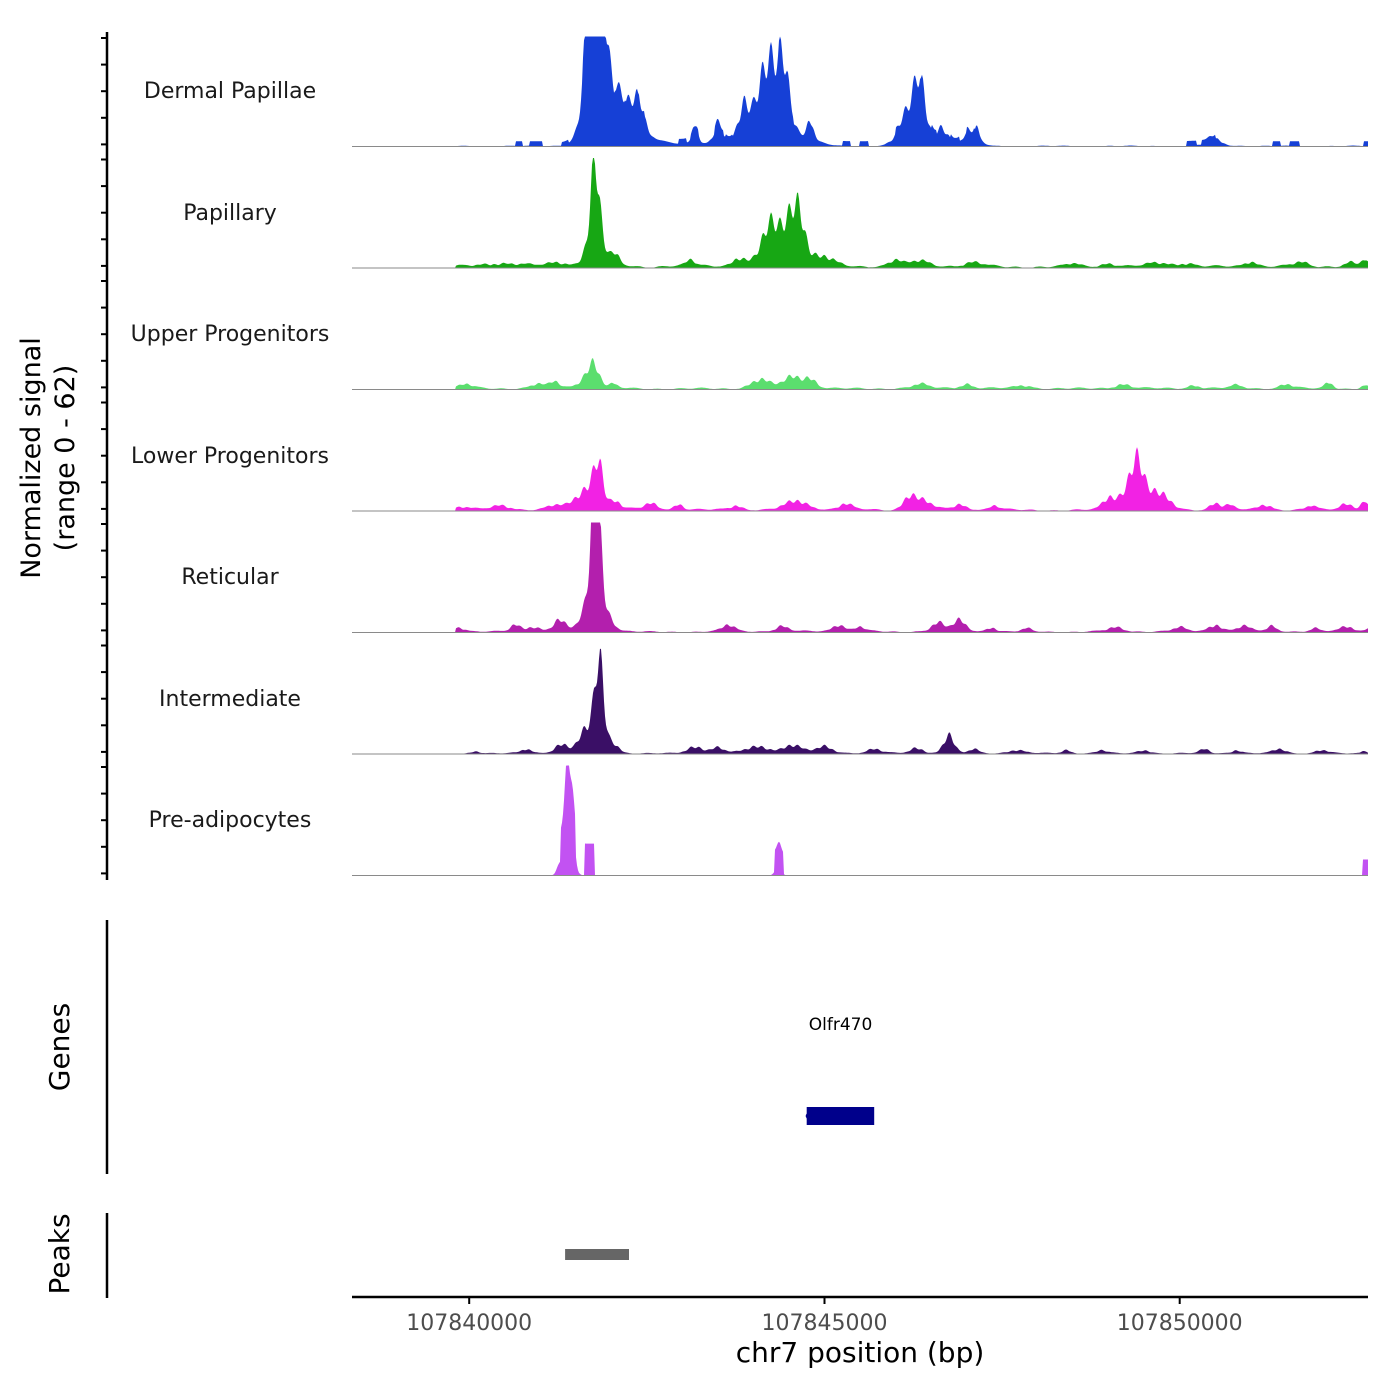 The image size is (1400, 1400). Describe the element at coordinates (31, 458) in the screenshot. I see `y-axis-label-line1: Normalized signal` at that location.